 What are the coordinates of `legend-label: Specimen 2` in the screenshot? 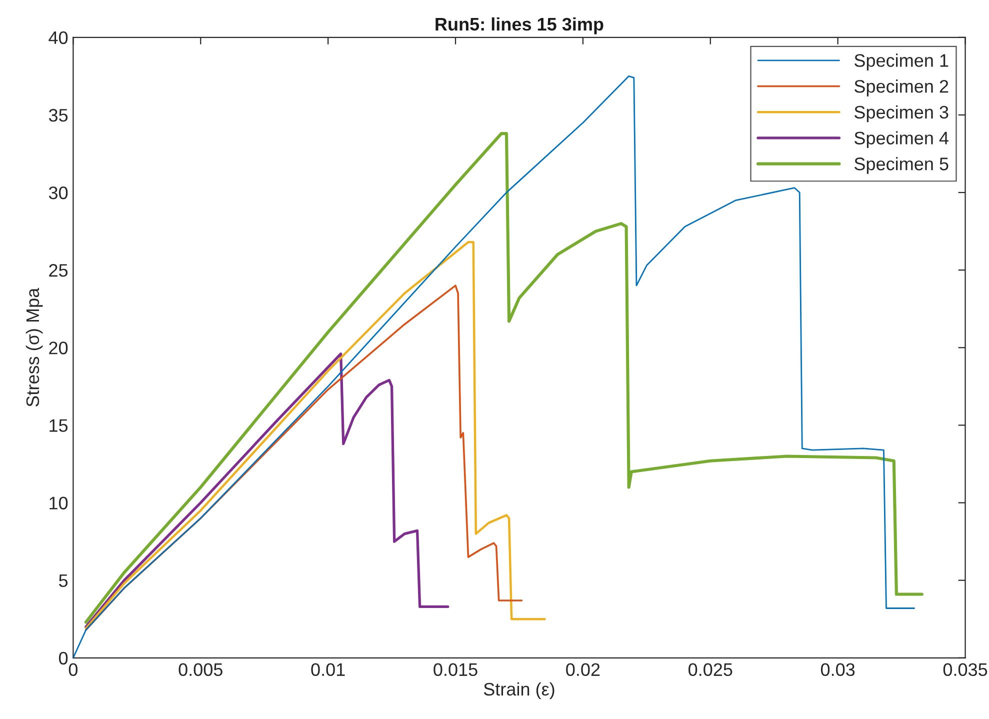 It's located at (901, 87).